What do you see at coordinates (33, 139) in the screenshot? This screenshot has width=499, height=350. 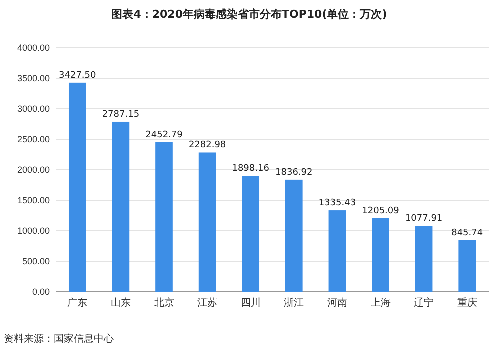 I see `y-tick-label: 2500.00` at bounding box center [33, 139].